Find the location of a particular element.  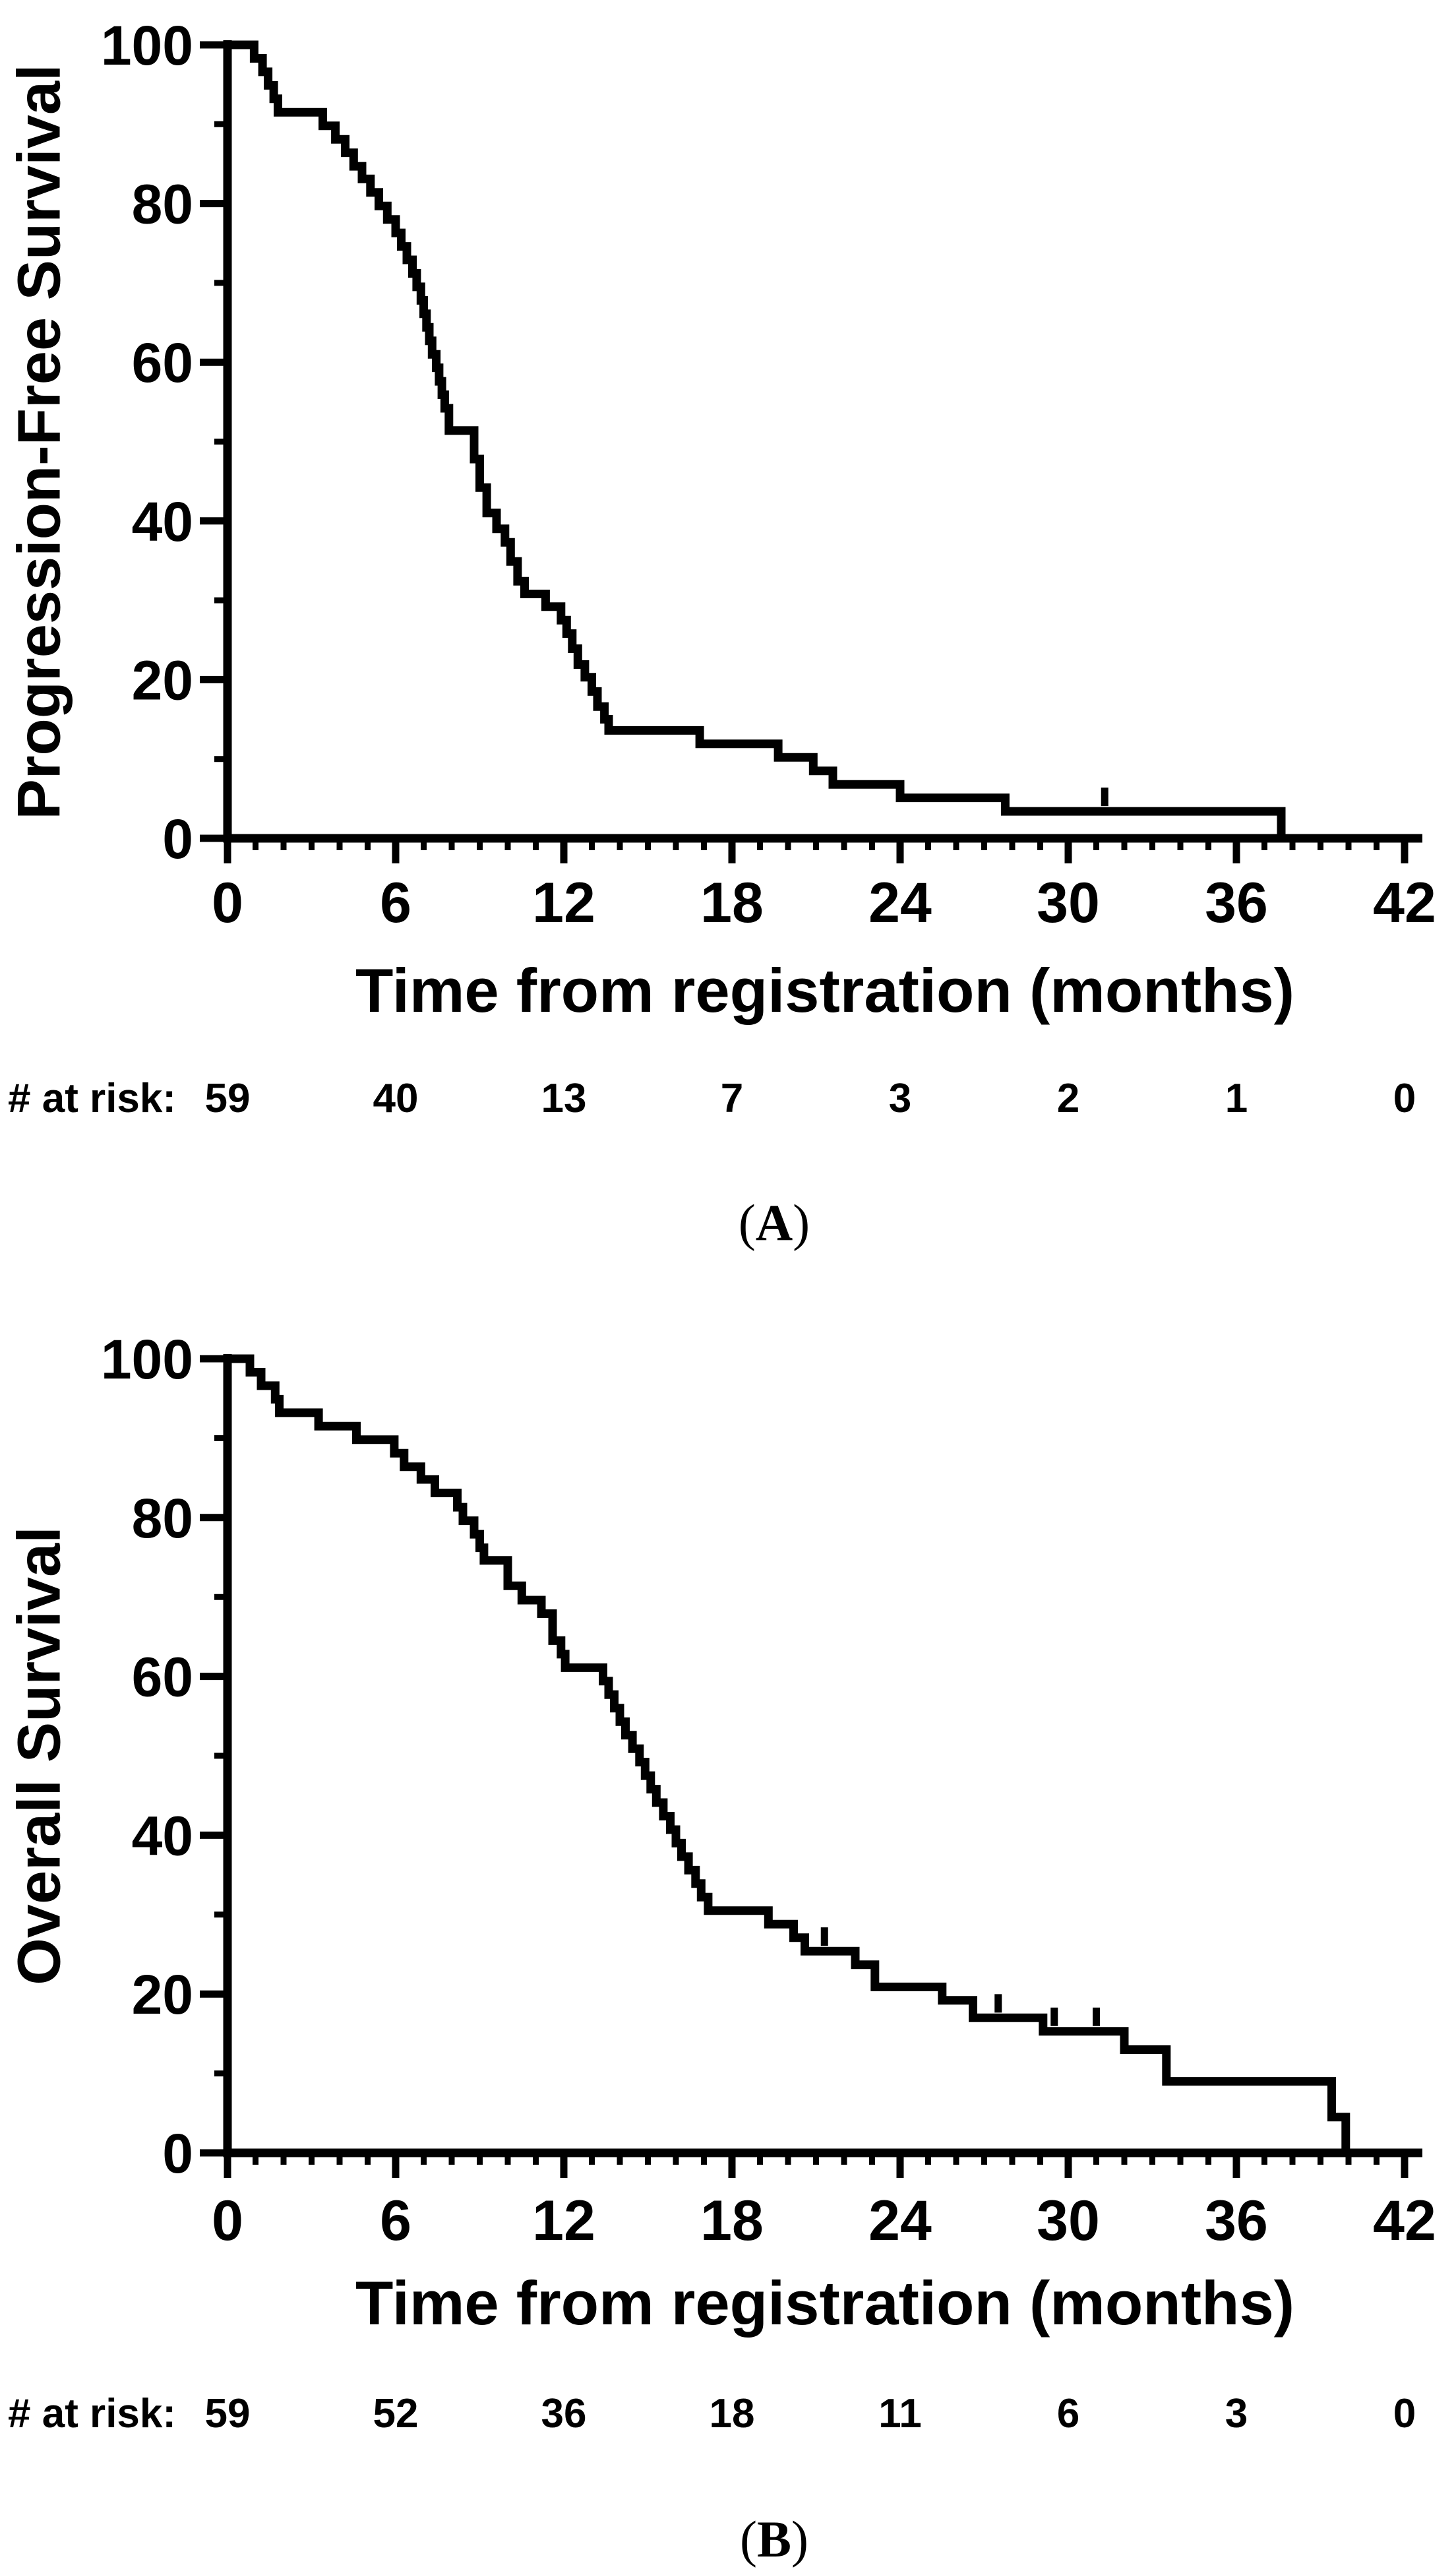

os-panel-label-letter: B is located at coordinates (774, 2539).